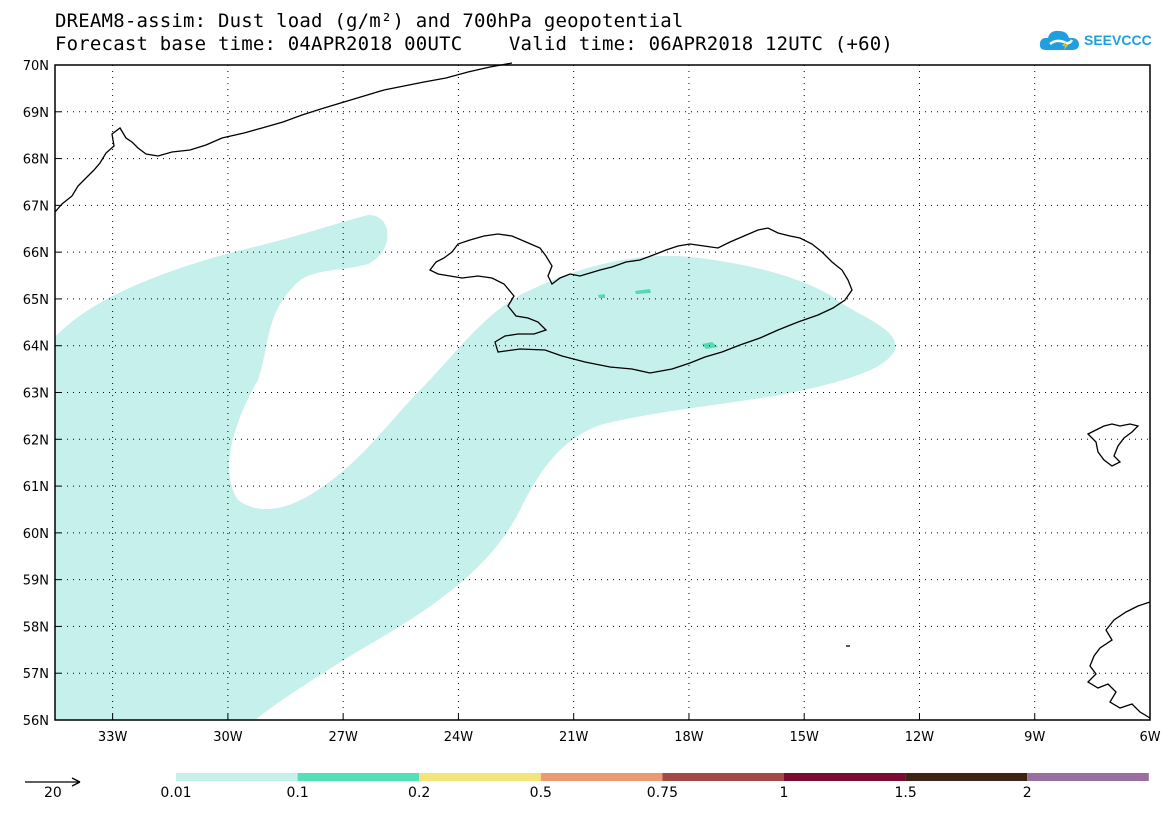 Image resolution: width=1175 pixels, height=815 pixels. Describe the element at coordinates (343, 737) in the screenshot. I see `x-tick-label: 27W` at that location.